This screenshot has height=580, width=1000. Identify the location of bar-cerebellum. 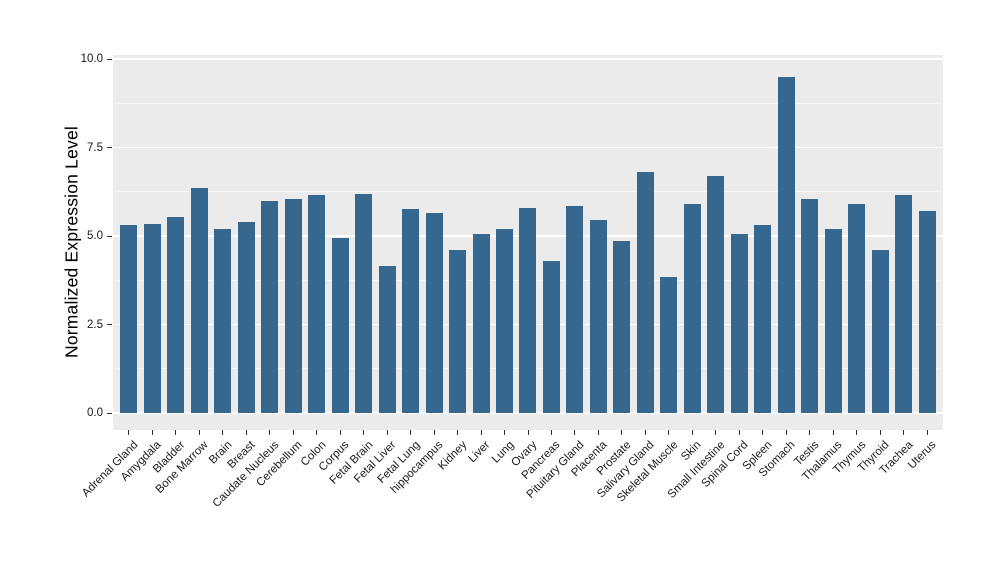
(293, 305).